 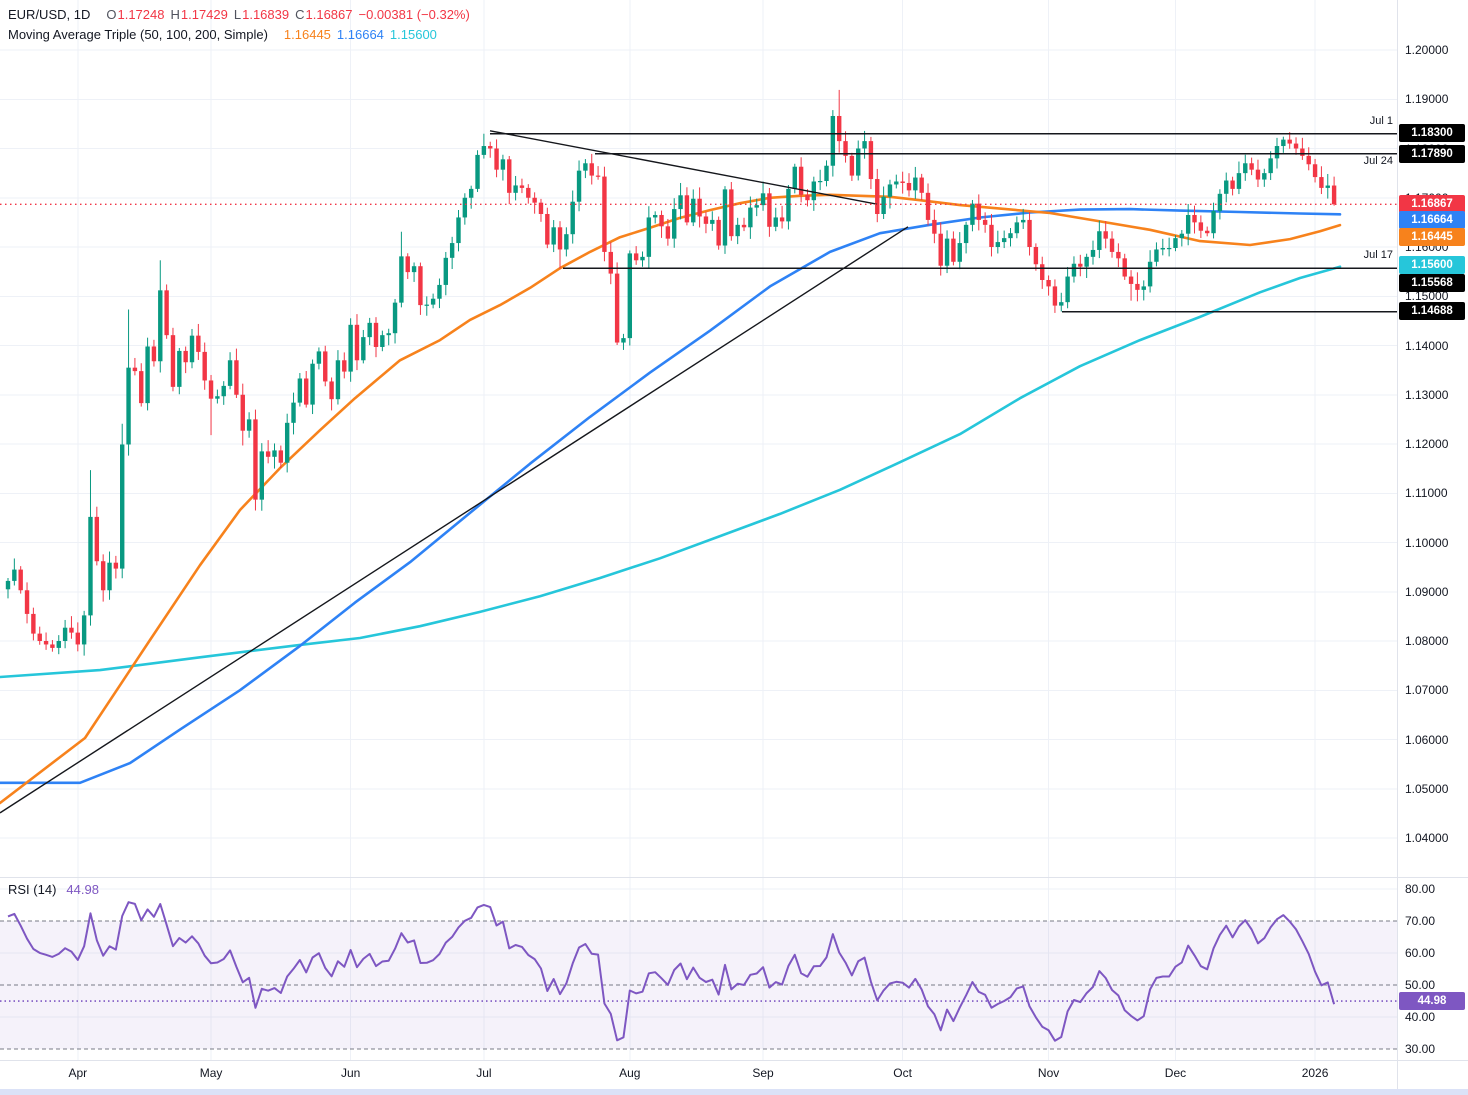 What do you see at coordinates (1378, 255) in the screenshot?
I see `level-label-jul-17: Jul 17` at bounding box center [1378, 255].